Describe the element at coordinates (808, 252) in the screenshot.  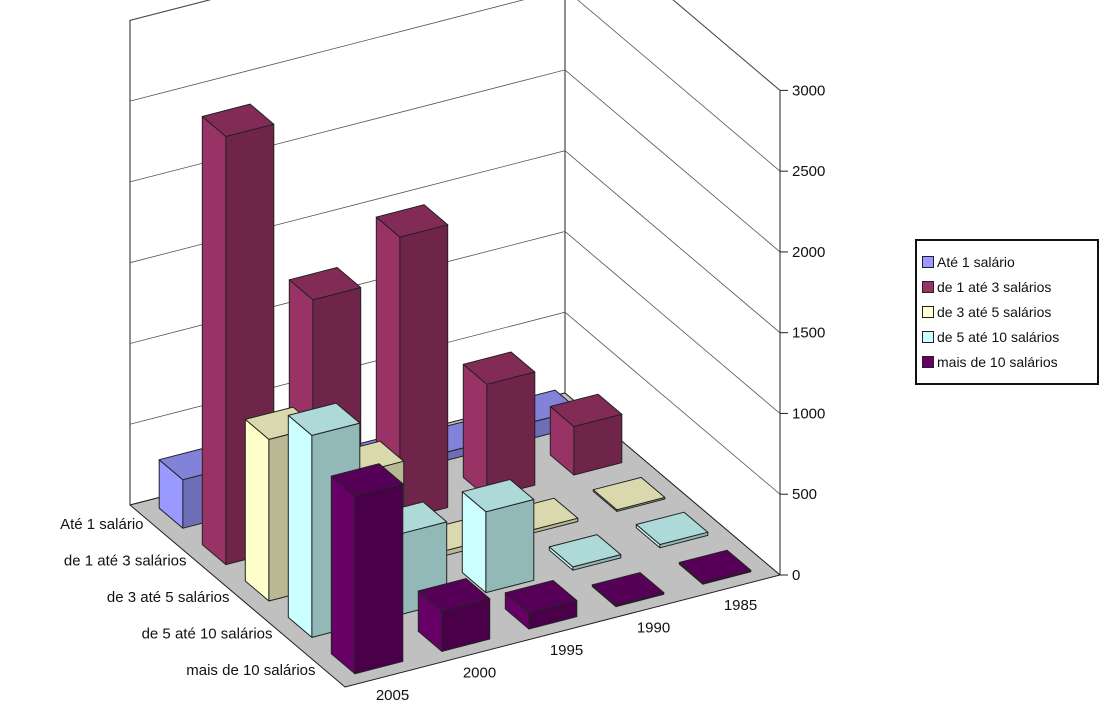
I see `y-tick-label: 2000` at that location.